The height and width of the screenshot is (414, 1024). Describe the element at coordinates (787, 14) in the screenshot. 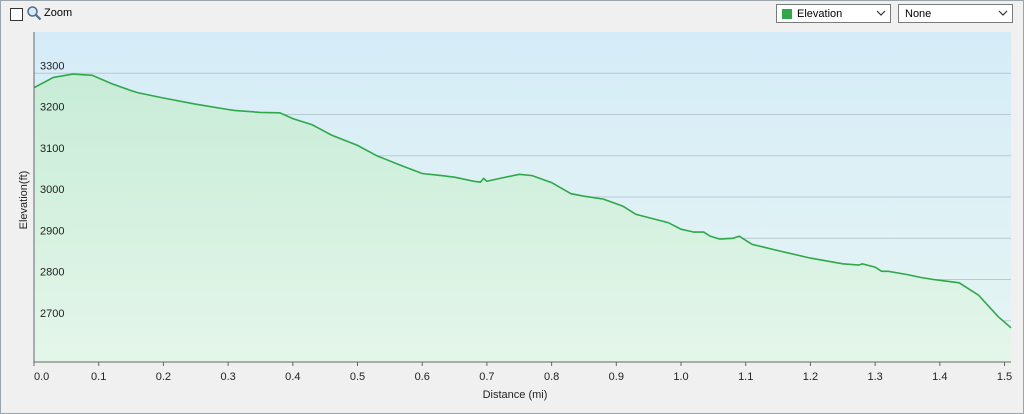

I see `series-color-swatch` at that location.